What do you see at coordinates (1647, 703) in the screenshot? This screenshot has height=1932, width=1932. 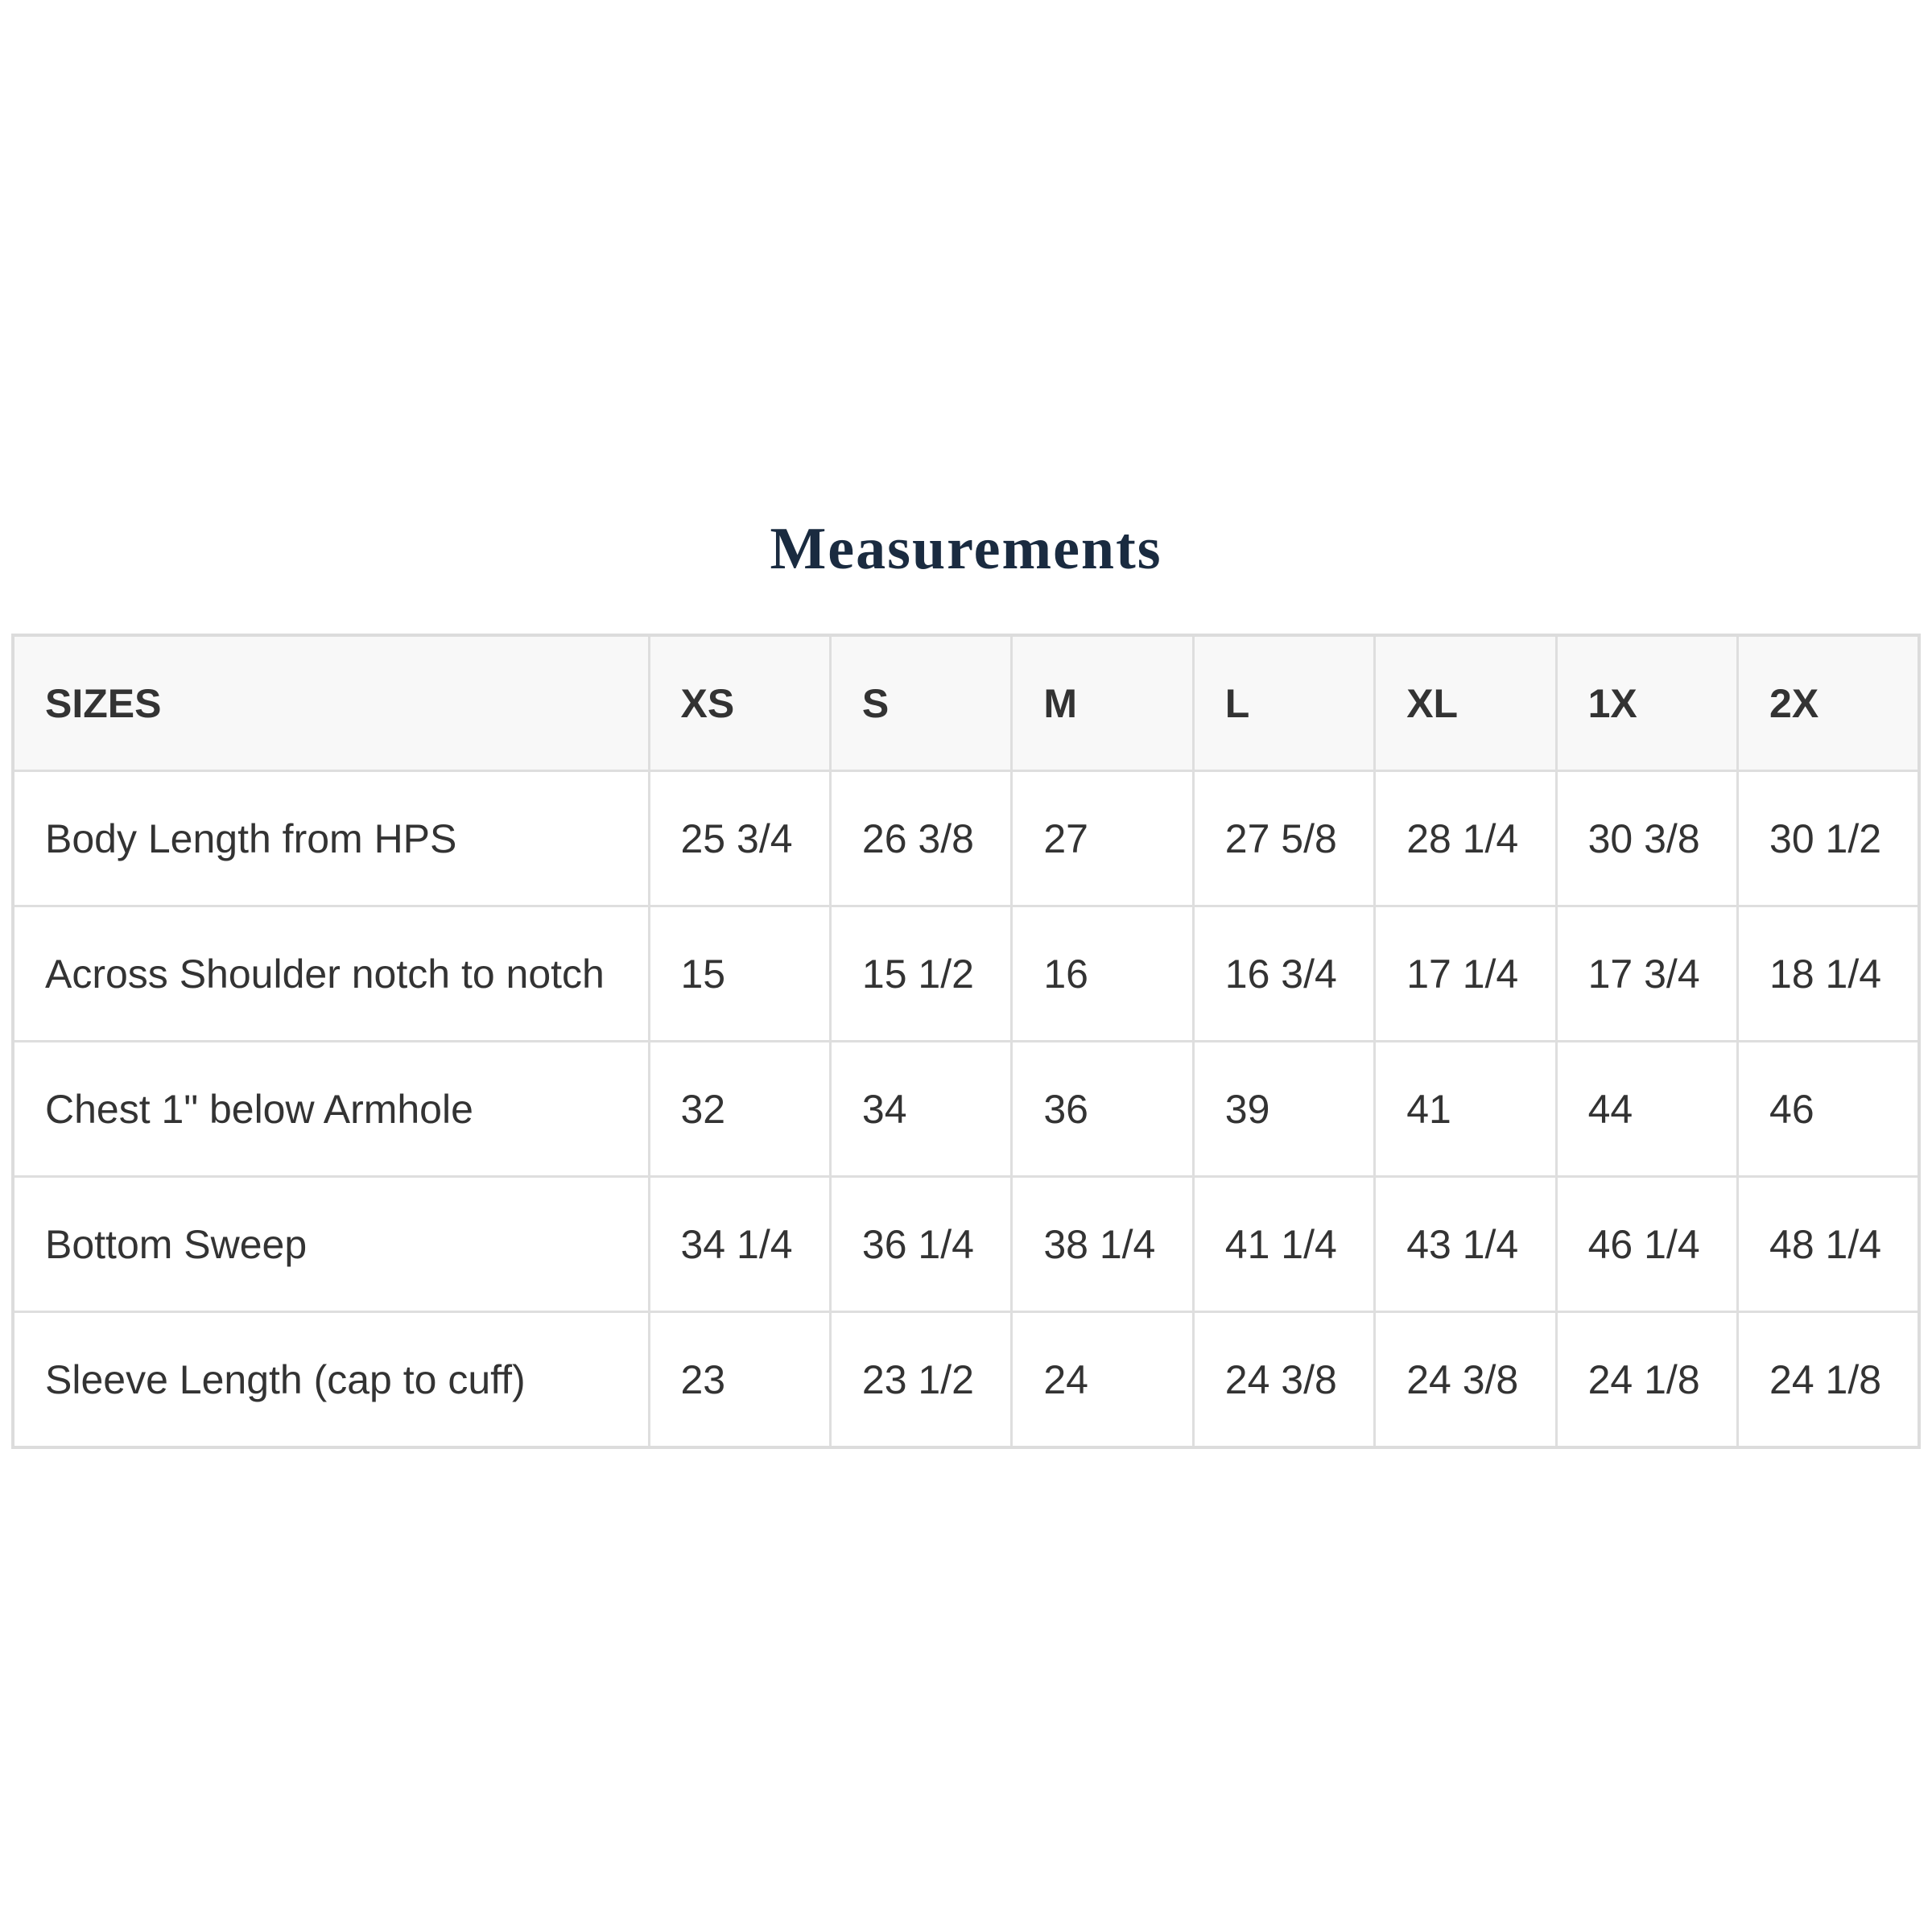 I see `header-size-1x: 1X` at bounding box center [1647, 703].